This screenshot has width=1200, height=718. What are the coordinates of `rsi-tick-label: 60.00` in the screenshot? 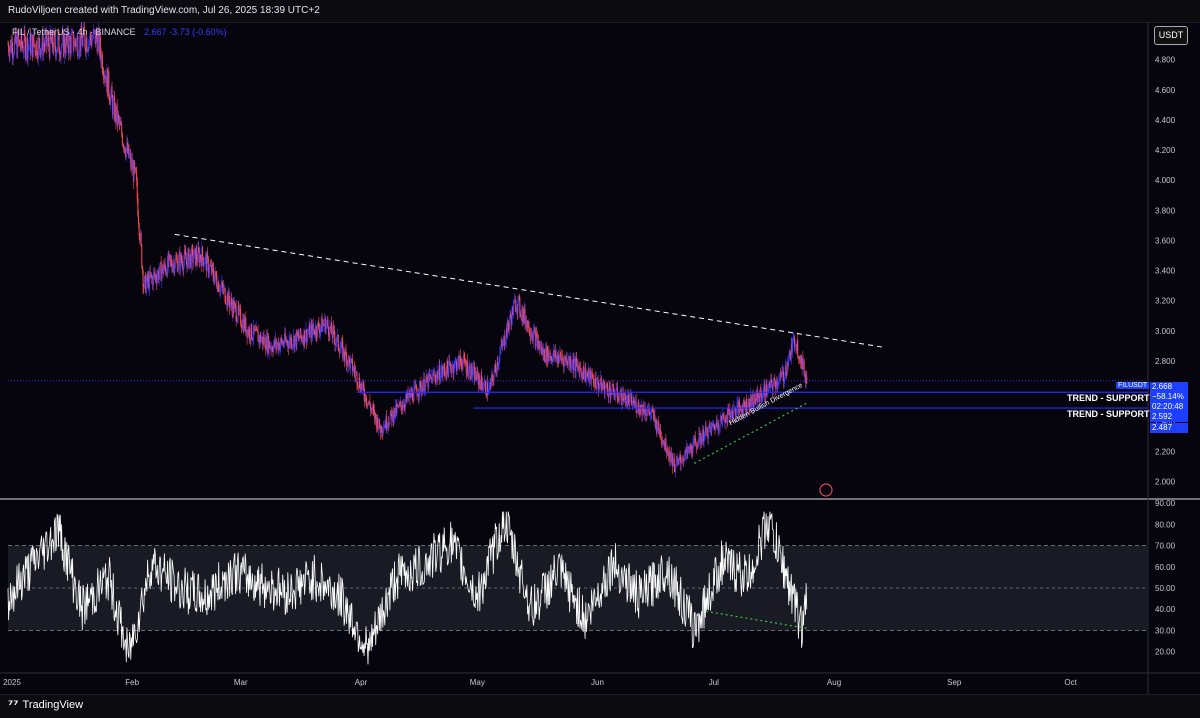 It's located at (1165, 567).